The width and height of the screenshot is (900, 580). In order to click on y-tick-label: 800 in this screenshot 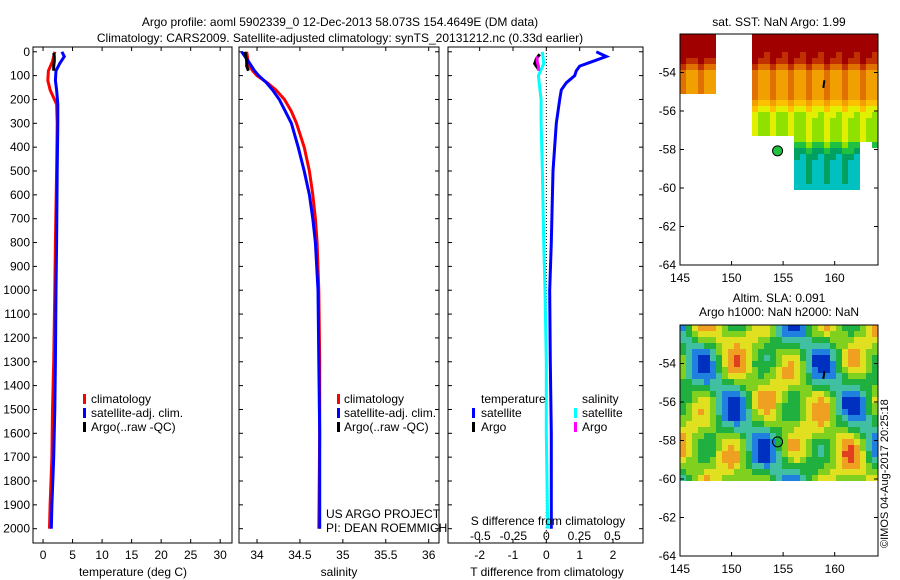, I will do `click(20, 243)`.